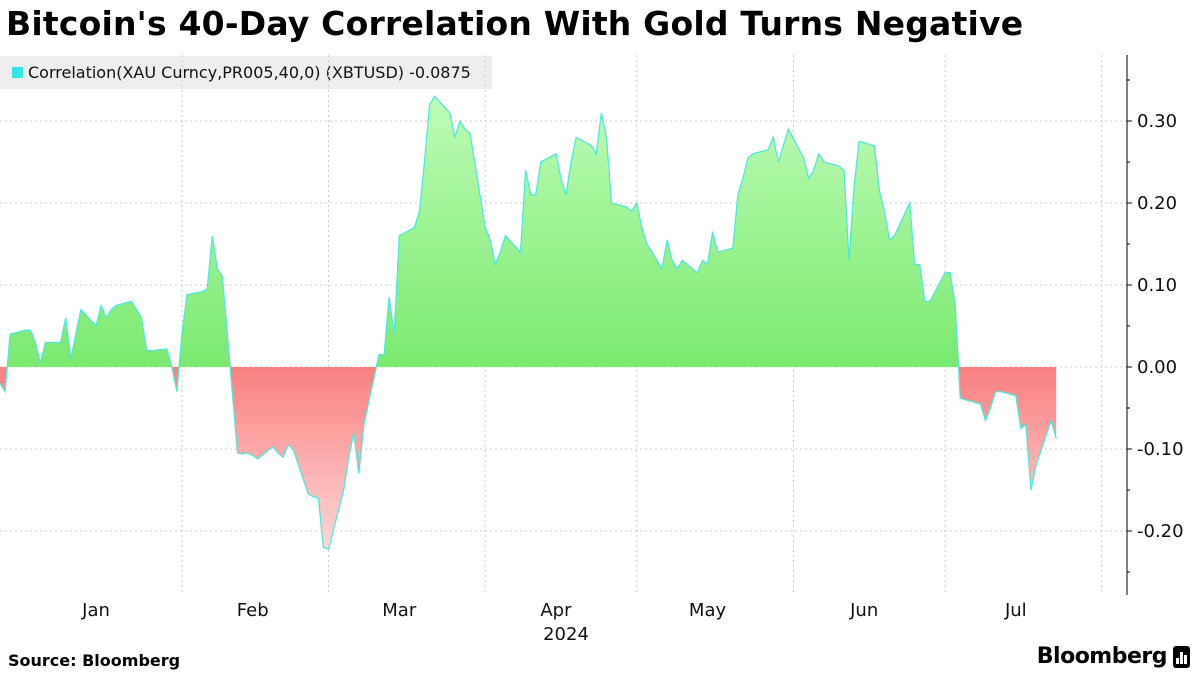 This screenshot has height=675, width=1200. I want to click on brand-logo: Bloomberg, so click(1113, 656).